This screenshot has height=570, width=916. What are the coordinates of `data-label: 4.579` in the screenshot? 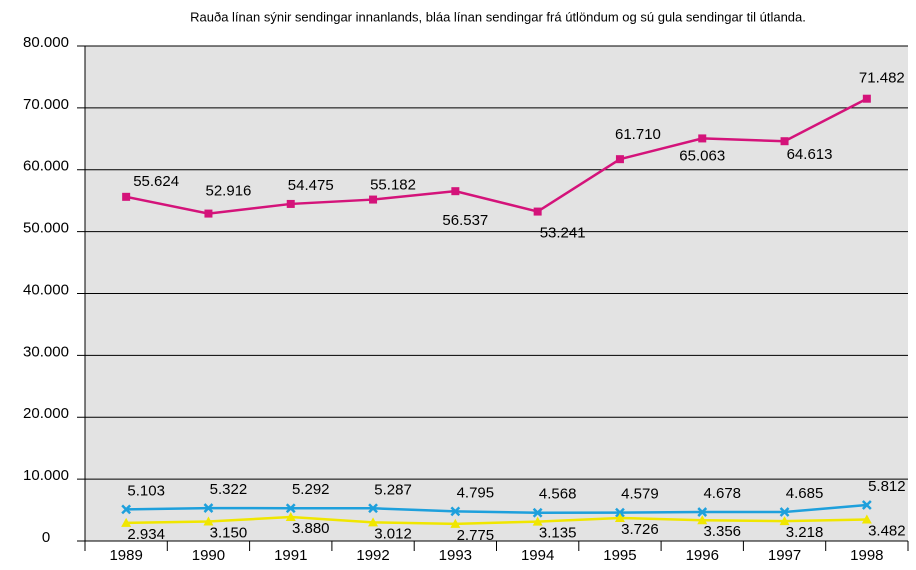 It's located at (640, 494).